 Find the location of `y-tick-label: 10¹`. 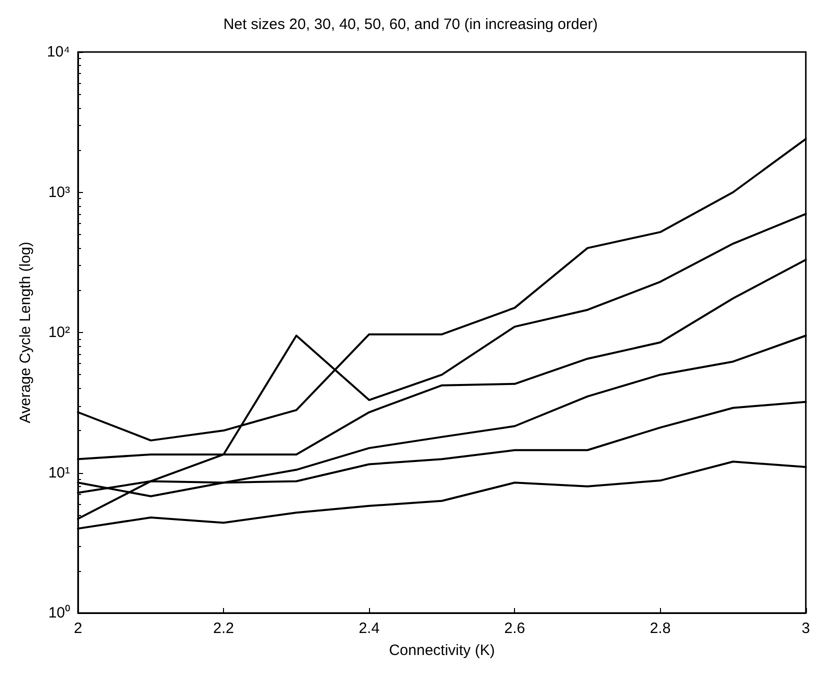

y-tick-label: 10¹ is located at coordinates (59, 473).